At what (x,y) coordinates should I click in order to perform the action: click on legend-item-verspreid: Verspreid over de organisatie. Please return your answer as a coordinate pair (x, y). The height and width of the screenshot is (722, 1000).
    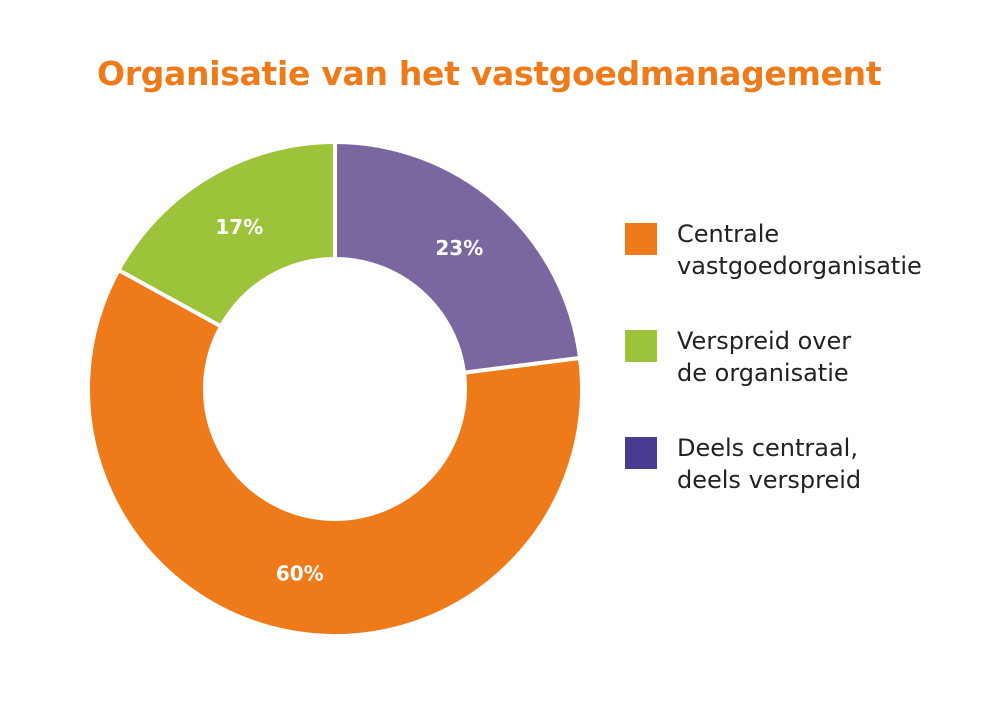
    Looking at the image, I should click on (801, 357).